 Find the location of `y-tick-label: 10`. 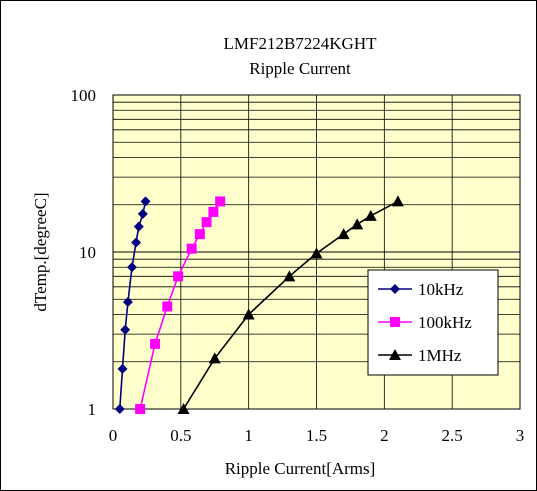

y-tick-label: 10 is located at coordinates (87, 252).